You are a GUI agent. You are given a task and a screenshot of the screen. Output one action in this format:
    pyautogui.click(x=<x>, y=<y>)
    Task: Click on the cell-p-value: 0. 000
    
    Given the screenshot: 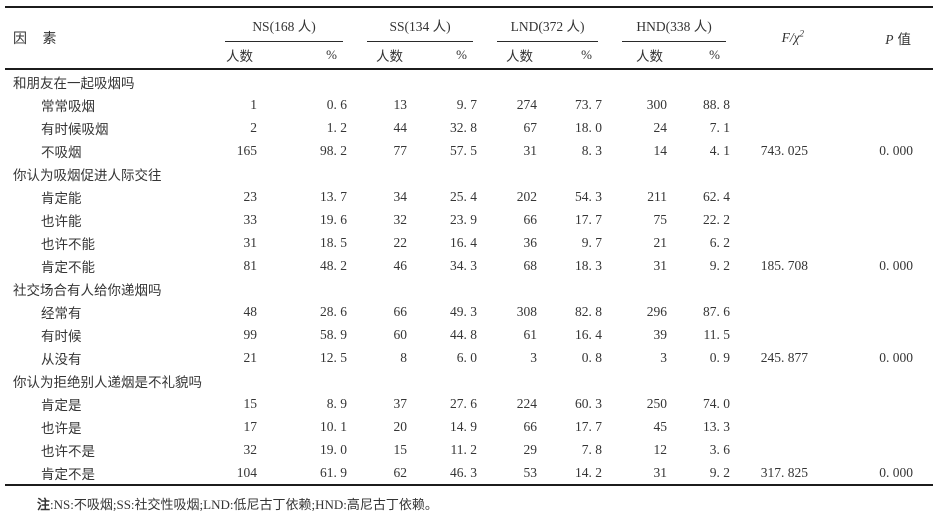 What is the action you would take?
    pyautogui.click(x=896, y=150)
    